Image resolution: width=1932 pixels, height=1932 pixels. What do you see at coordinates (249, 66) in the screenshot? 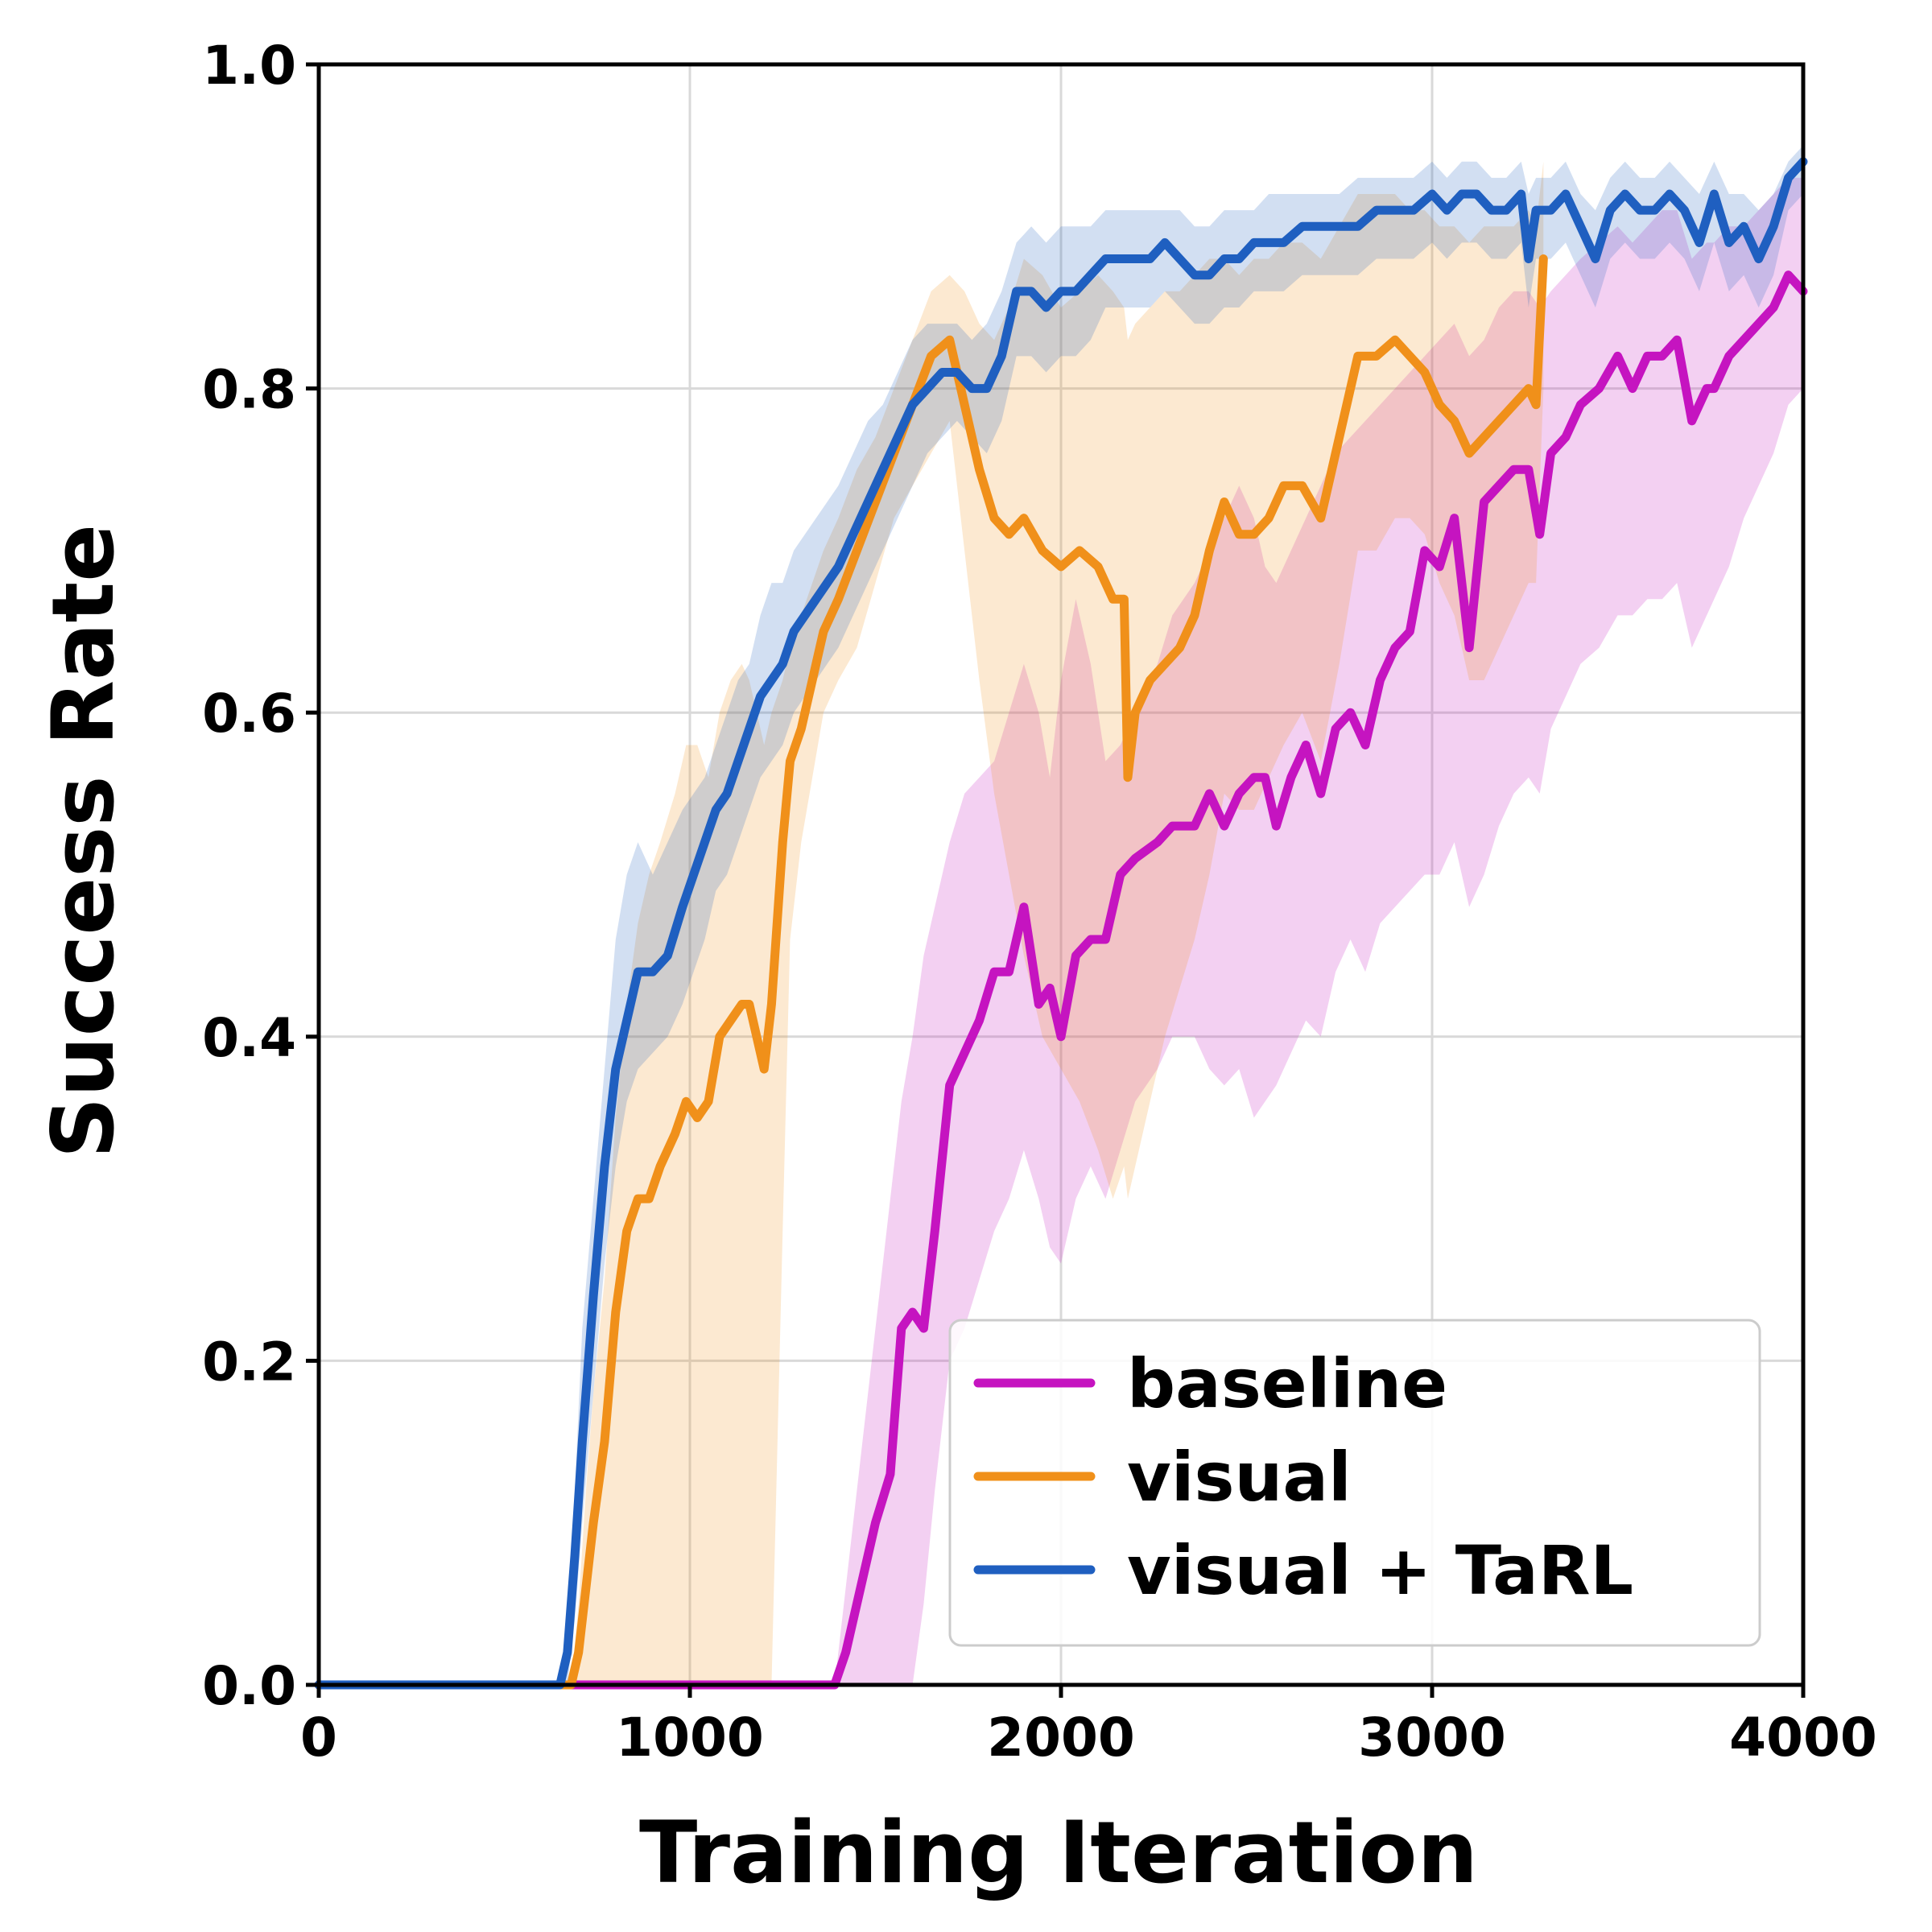
I see `y-tick-label: 1.0` at bounding box center [249, 66].